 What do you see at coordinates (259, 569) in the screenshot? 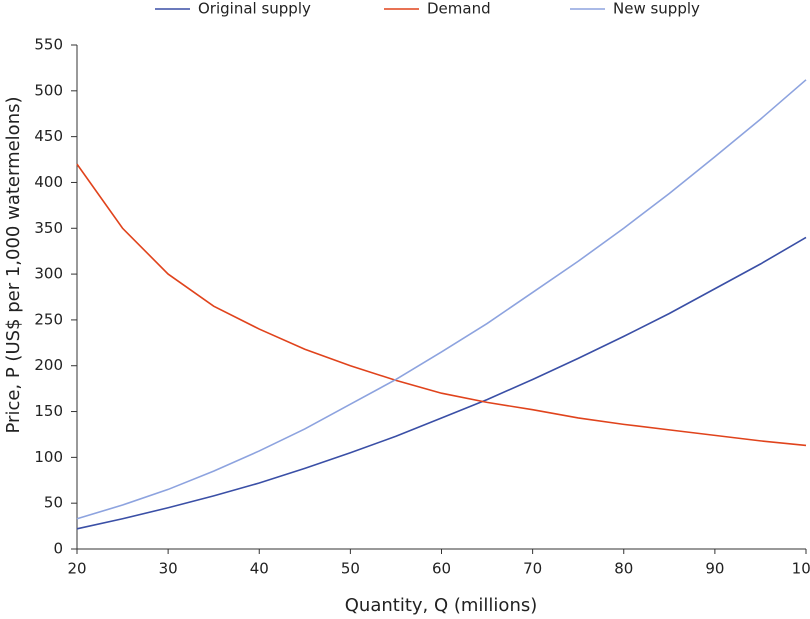
I see `x-tick-label: 40` at bounding box center [259, 569].